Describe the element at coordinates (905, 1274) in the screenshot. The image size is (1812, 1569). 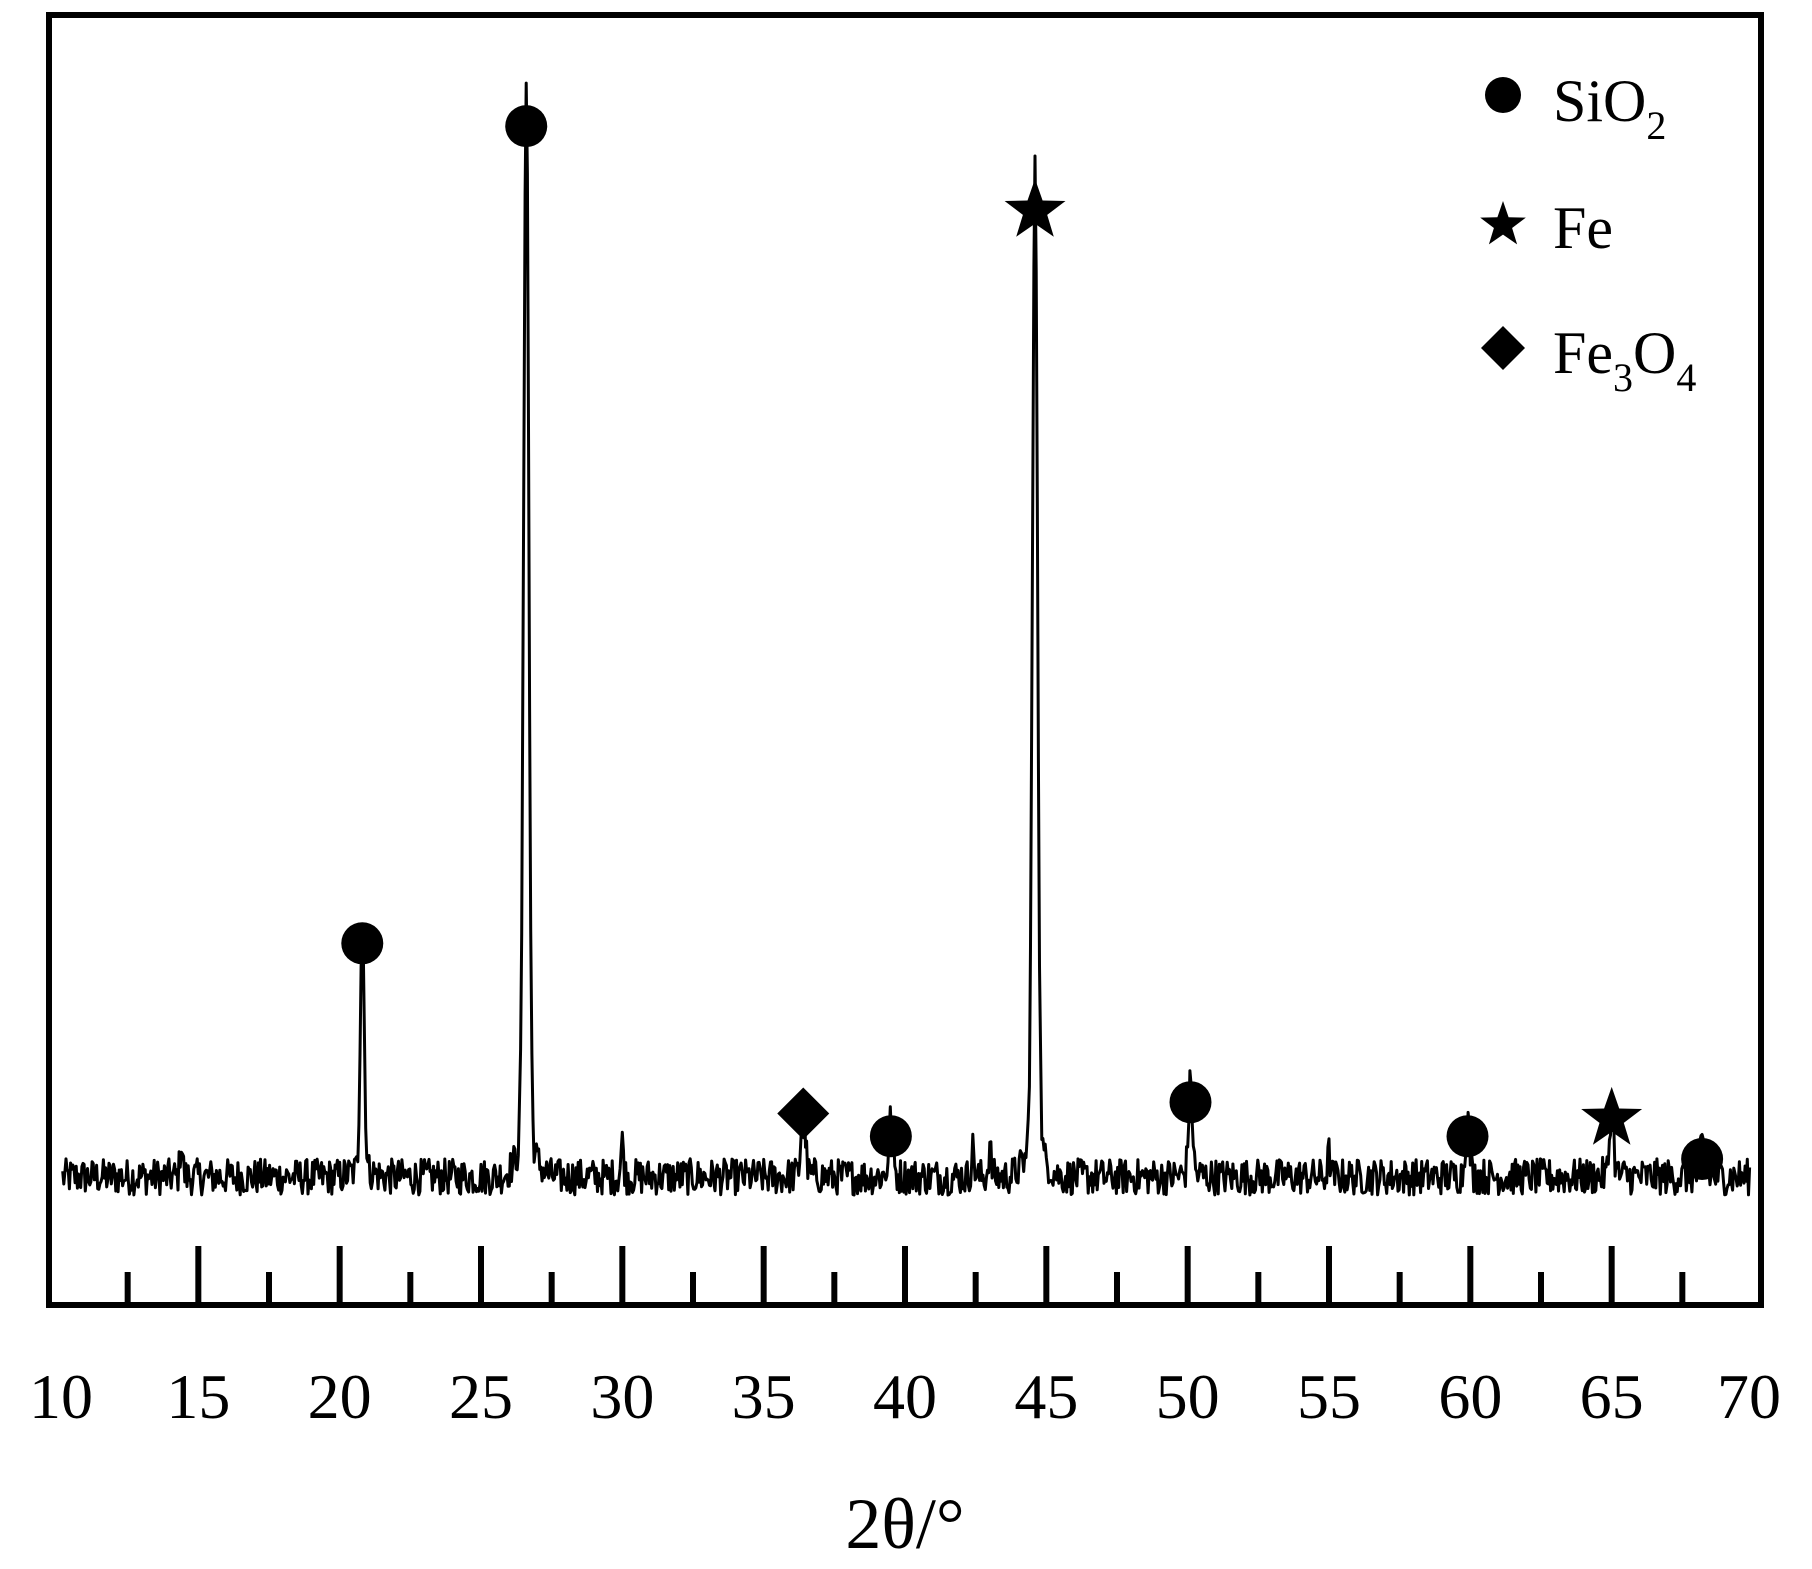
I see `x-axis-ticks` at that location.